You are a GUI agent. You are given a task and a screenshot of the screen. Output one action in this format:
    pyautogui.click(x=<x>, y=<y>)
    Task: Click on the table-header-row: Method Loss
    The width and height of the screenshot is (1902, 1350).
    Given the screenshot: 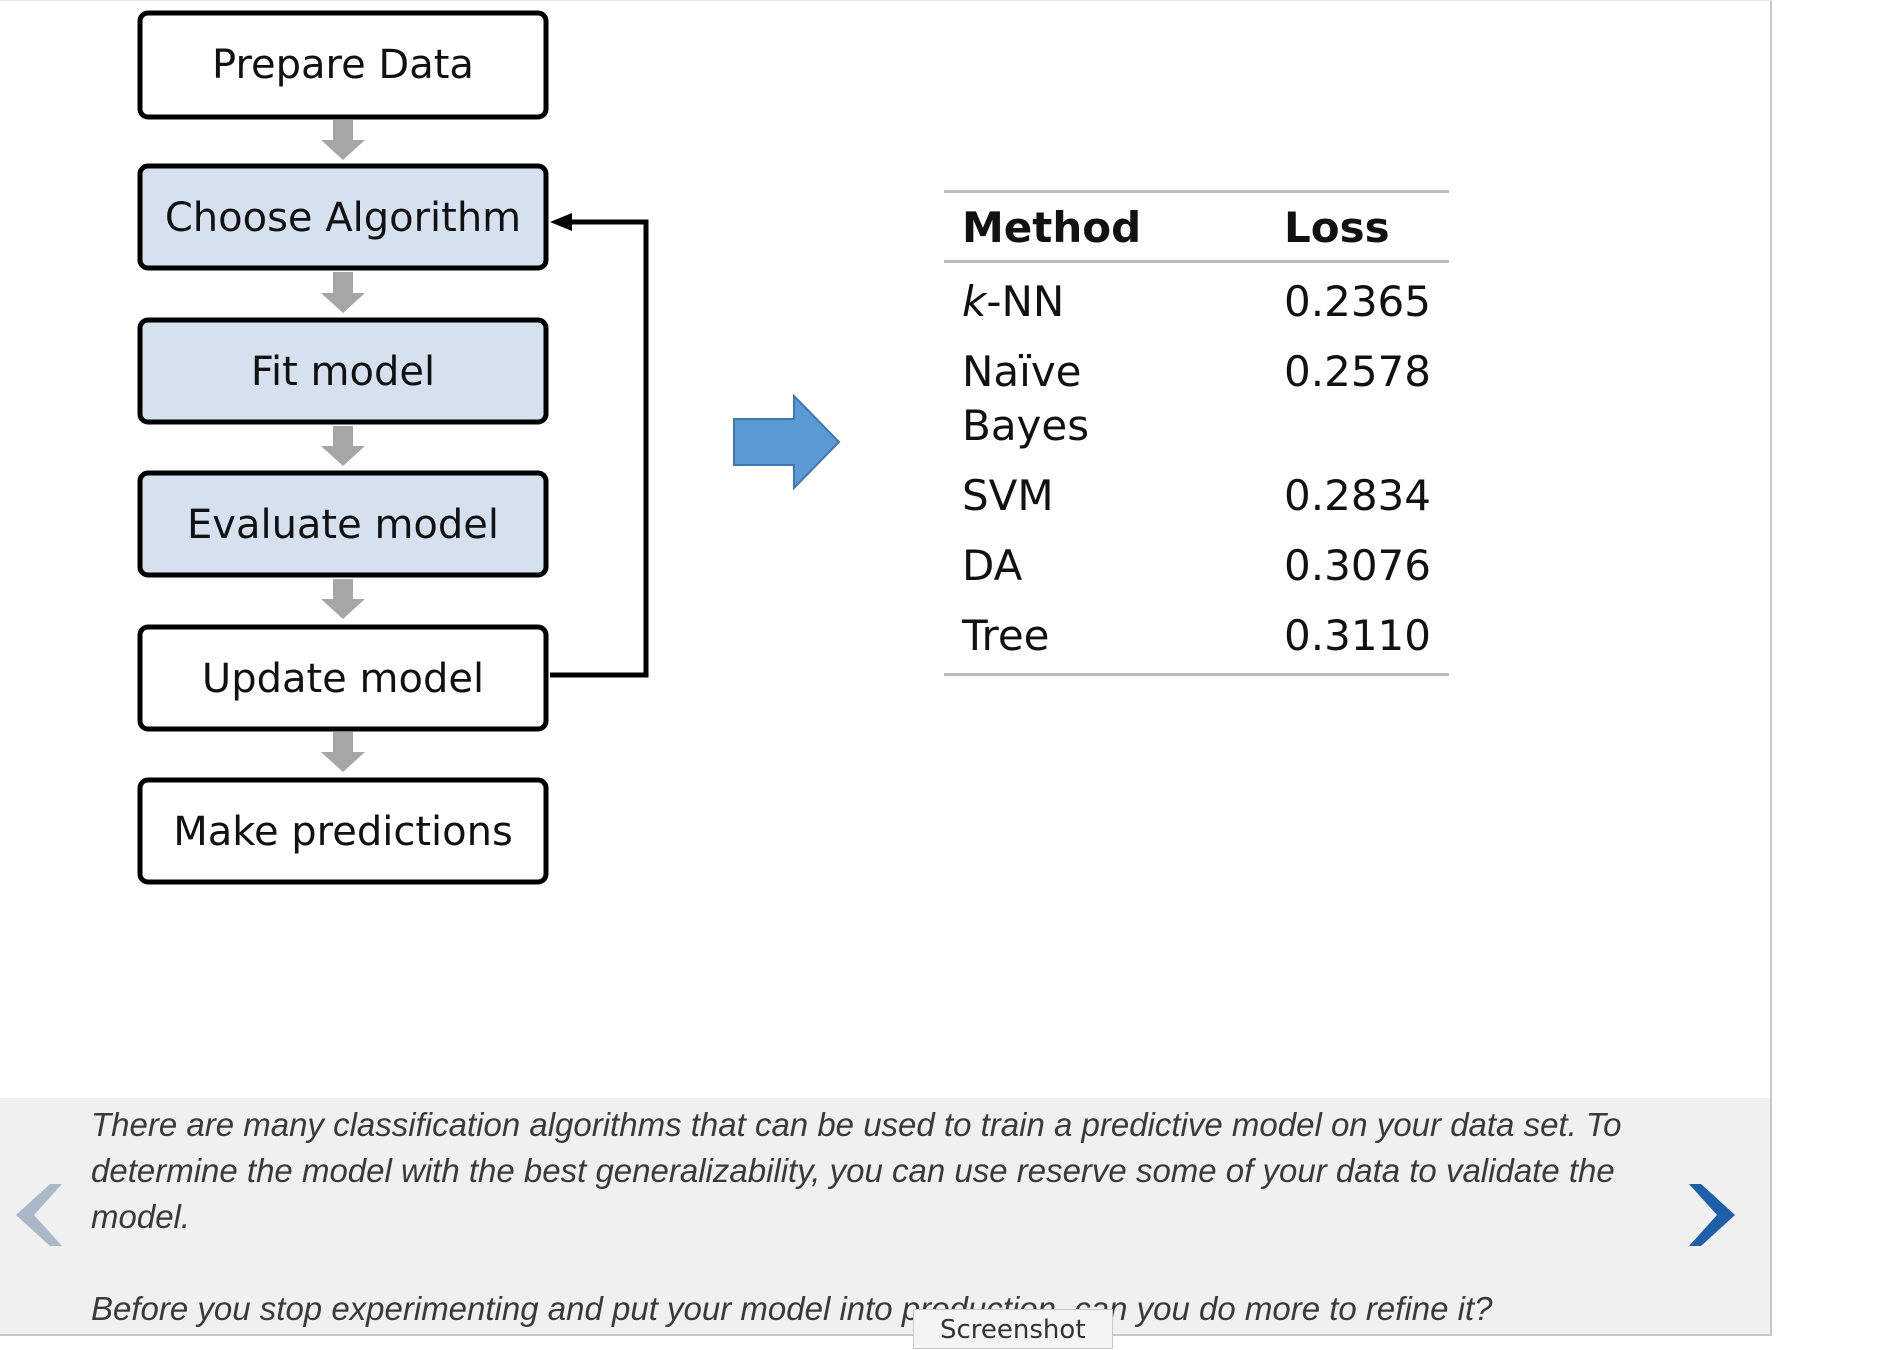 What is the action you would take?
    pyautogui.click(x=1196, y=226)
    